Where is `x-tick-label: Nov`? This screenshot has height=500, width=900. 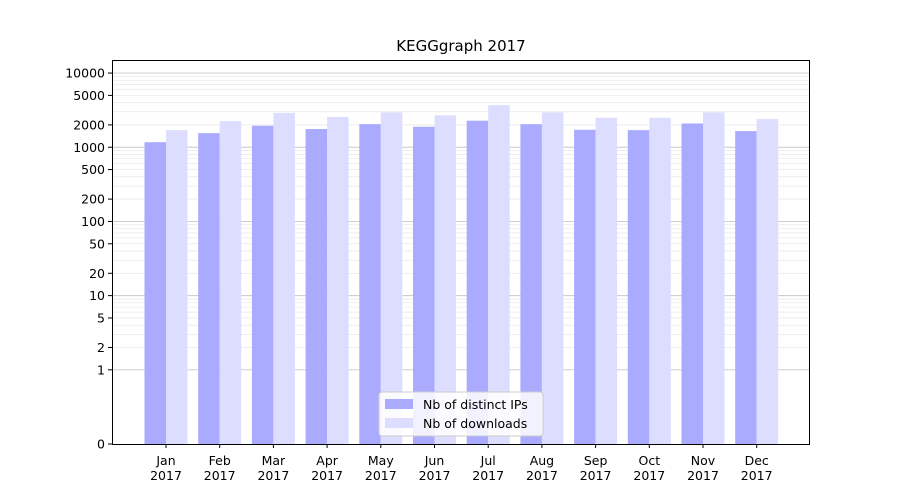 x-tick-label: Nov is located at coordinates (703, 460).